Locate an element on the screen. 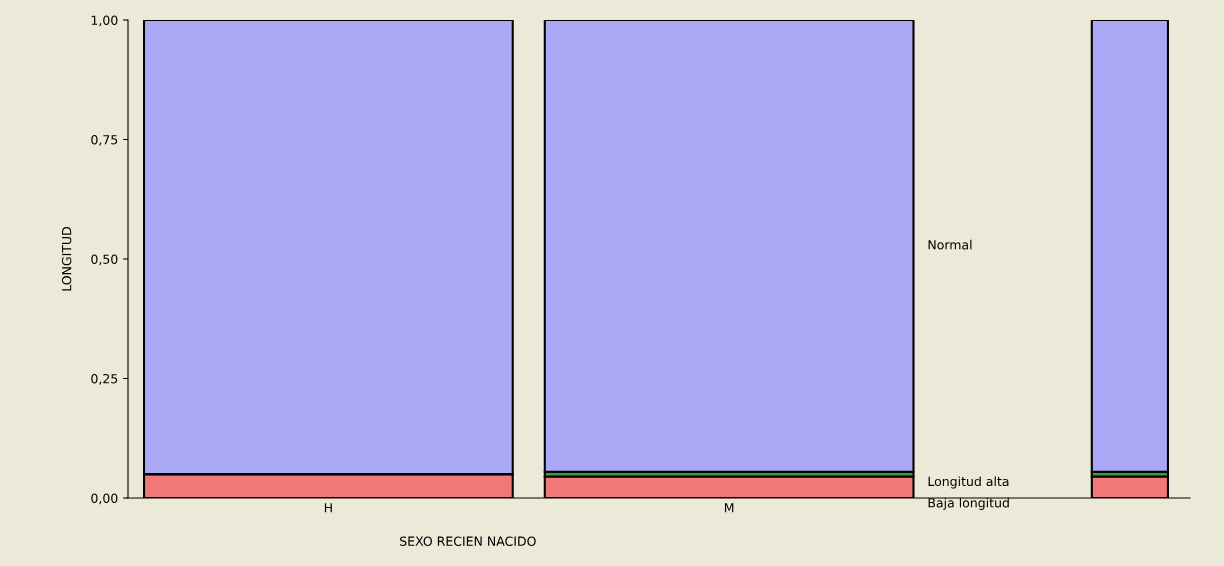  x-tick-label: H is located at coordinates (328, 508).